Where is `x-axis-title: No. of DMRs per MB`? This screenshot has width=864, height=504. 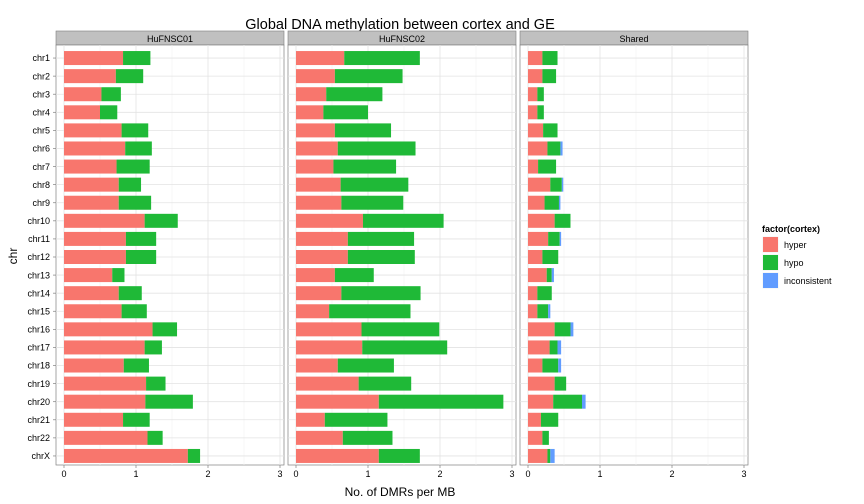
x-axis-title: No. of DMRs per MB is located at coordinates (400, 492).